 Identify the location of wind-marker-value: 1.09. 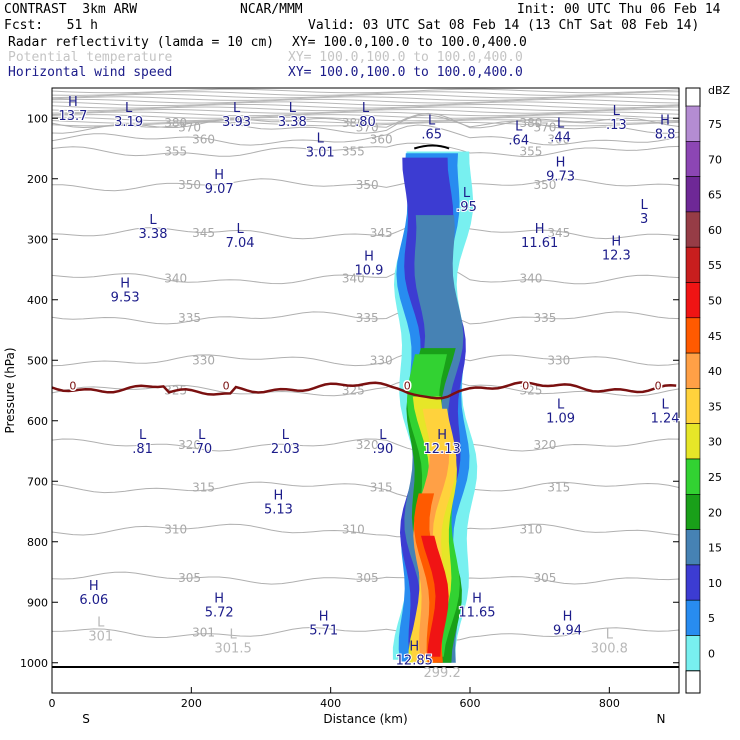
(560, 419).